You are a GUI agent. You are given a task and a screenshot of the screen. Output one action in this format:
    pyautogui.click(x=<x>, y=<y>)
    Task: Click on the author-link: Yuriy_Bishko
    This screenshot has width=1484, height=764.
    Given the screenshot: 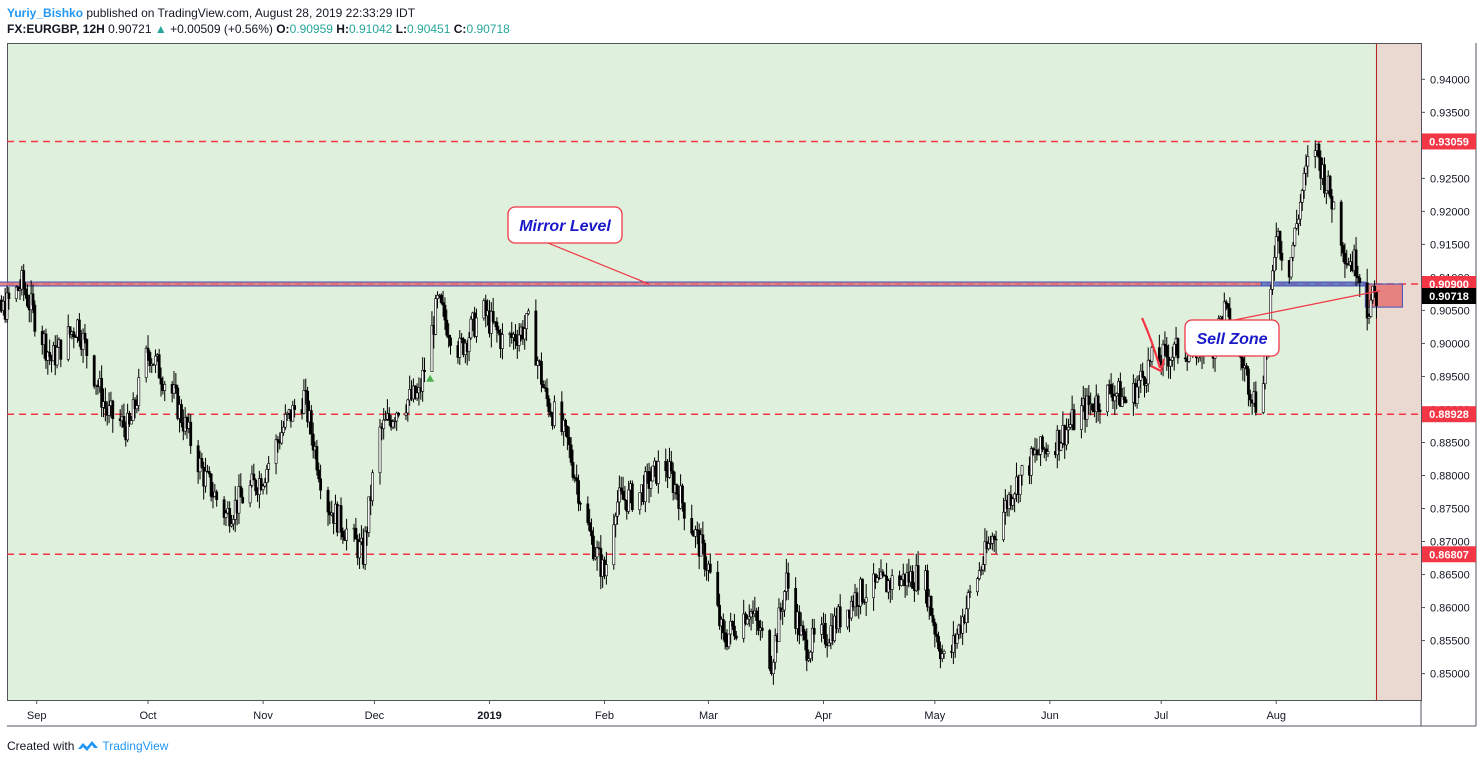 What is the action you would take?
    pyautogui.click(x=45, y=13)
    